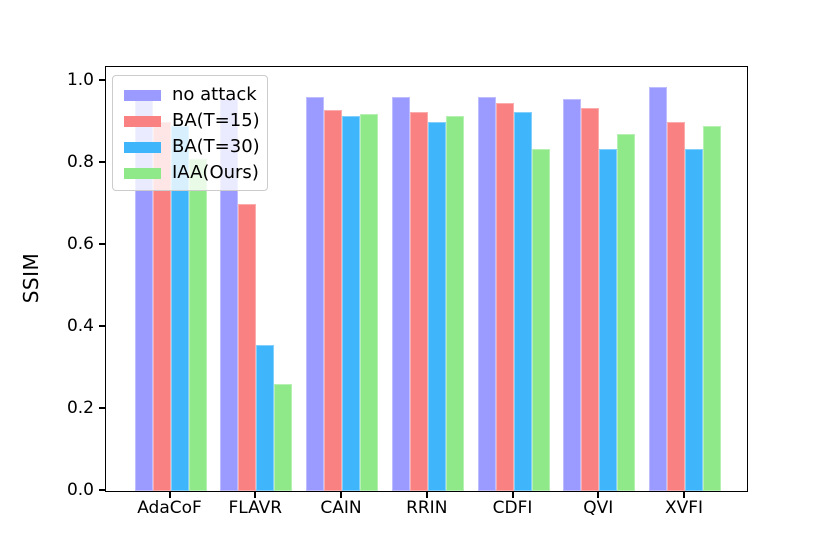 The image size is (830, 554). What do you see at coordinates (216, 146) in the screenshot?
I see `legend-label-ba-t-30: BA(T=30)` at bounding box center [216, 146].